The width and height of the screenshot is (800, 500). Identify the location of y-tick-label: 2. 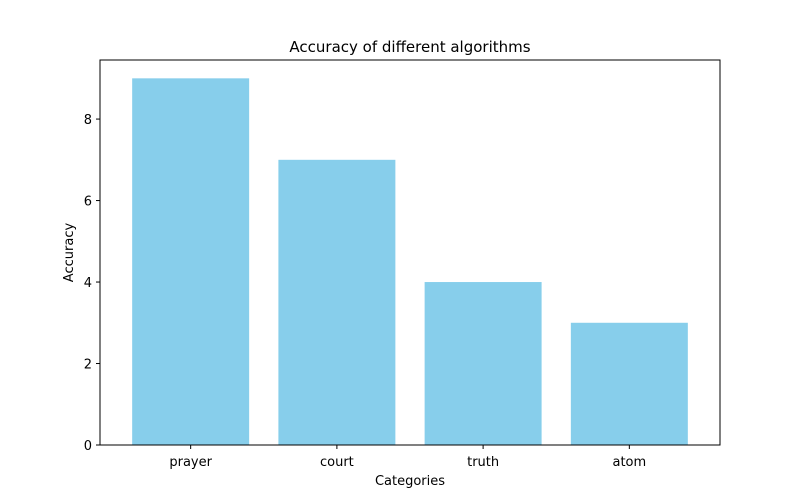
(88, 365).